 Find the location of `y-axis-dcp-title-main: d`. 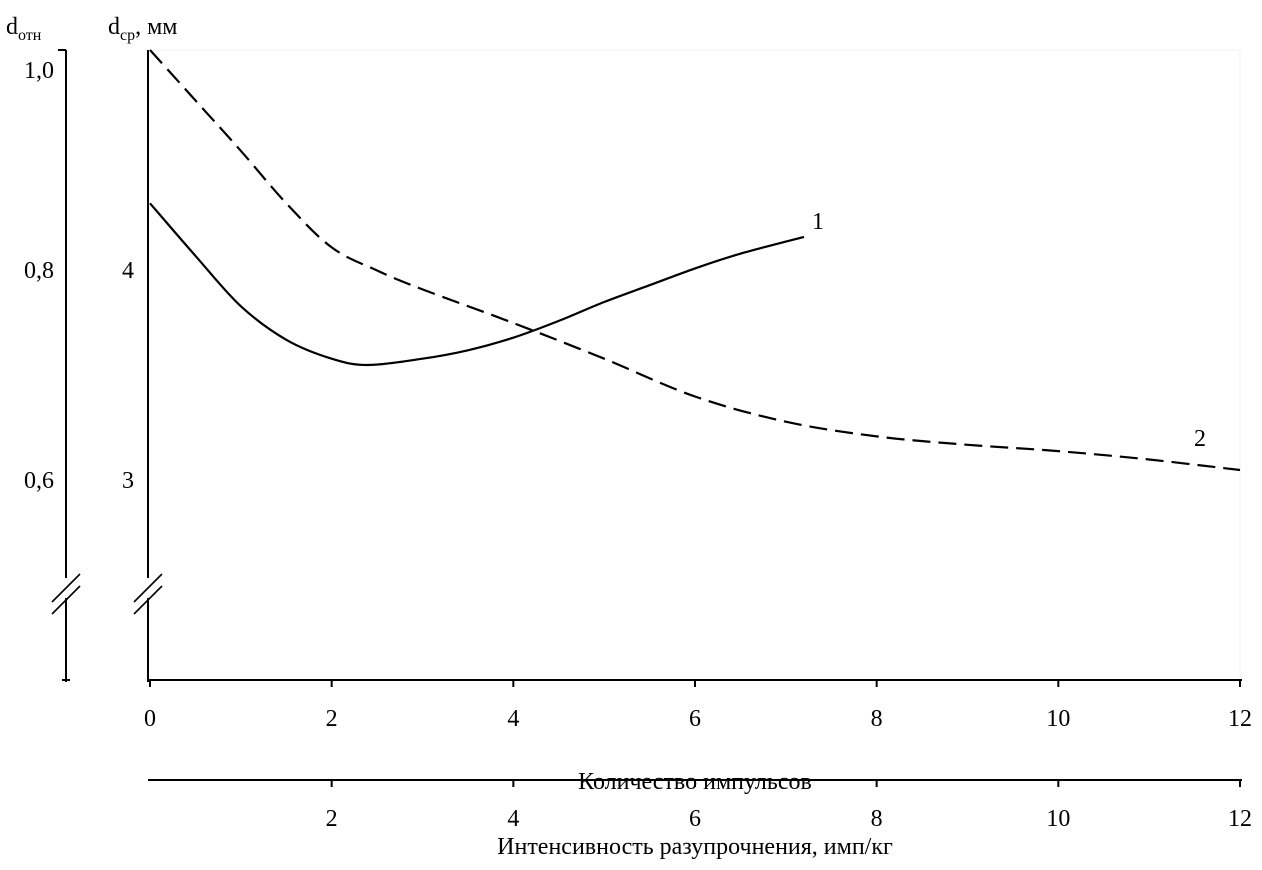

y-axis-dcp-title-main: d is located at coordinates (114, 27).